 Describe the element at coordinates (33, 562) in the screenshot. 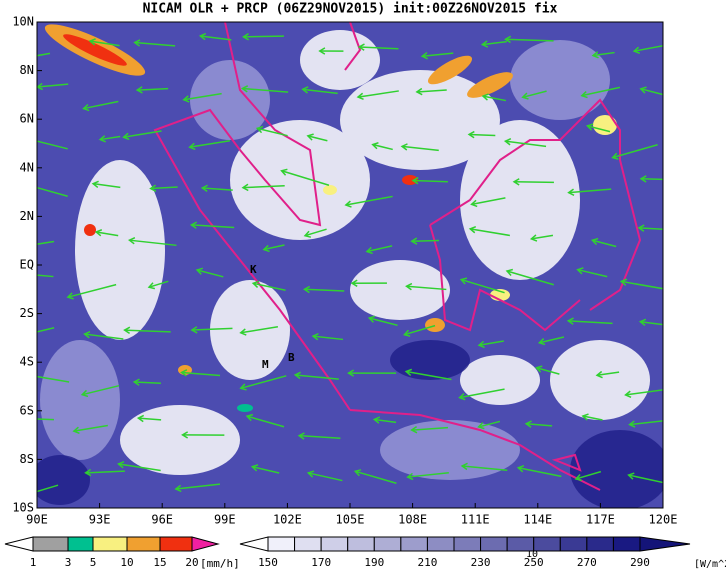

I see `colorbar-label: 1` at that location.